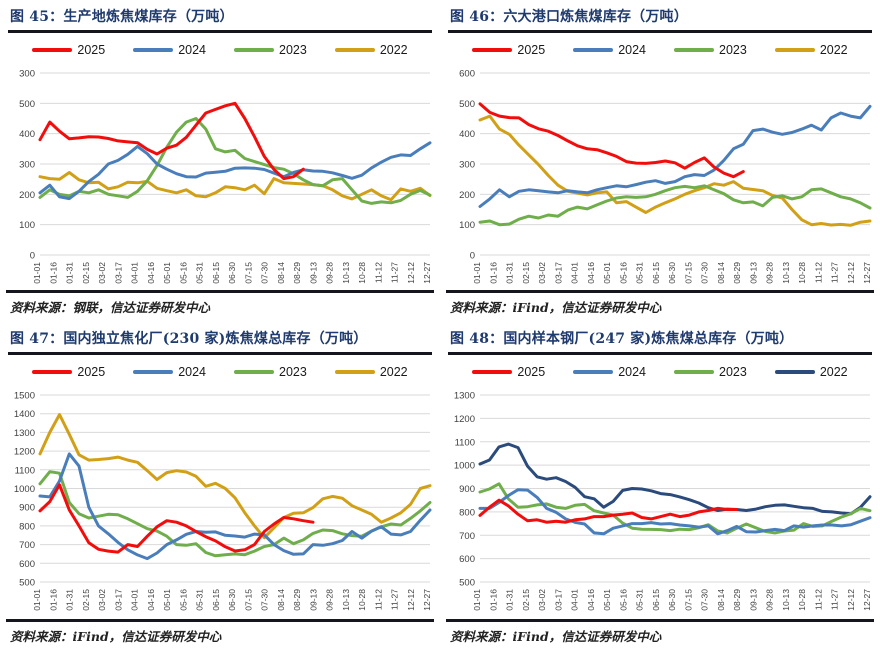 The width and height of the screenshot is (880, 651). I want to click on svg-text: 200, so click(467, 195).